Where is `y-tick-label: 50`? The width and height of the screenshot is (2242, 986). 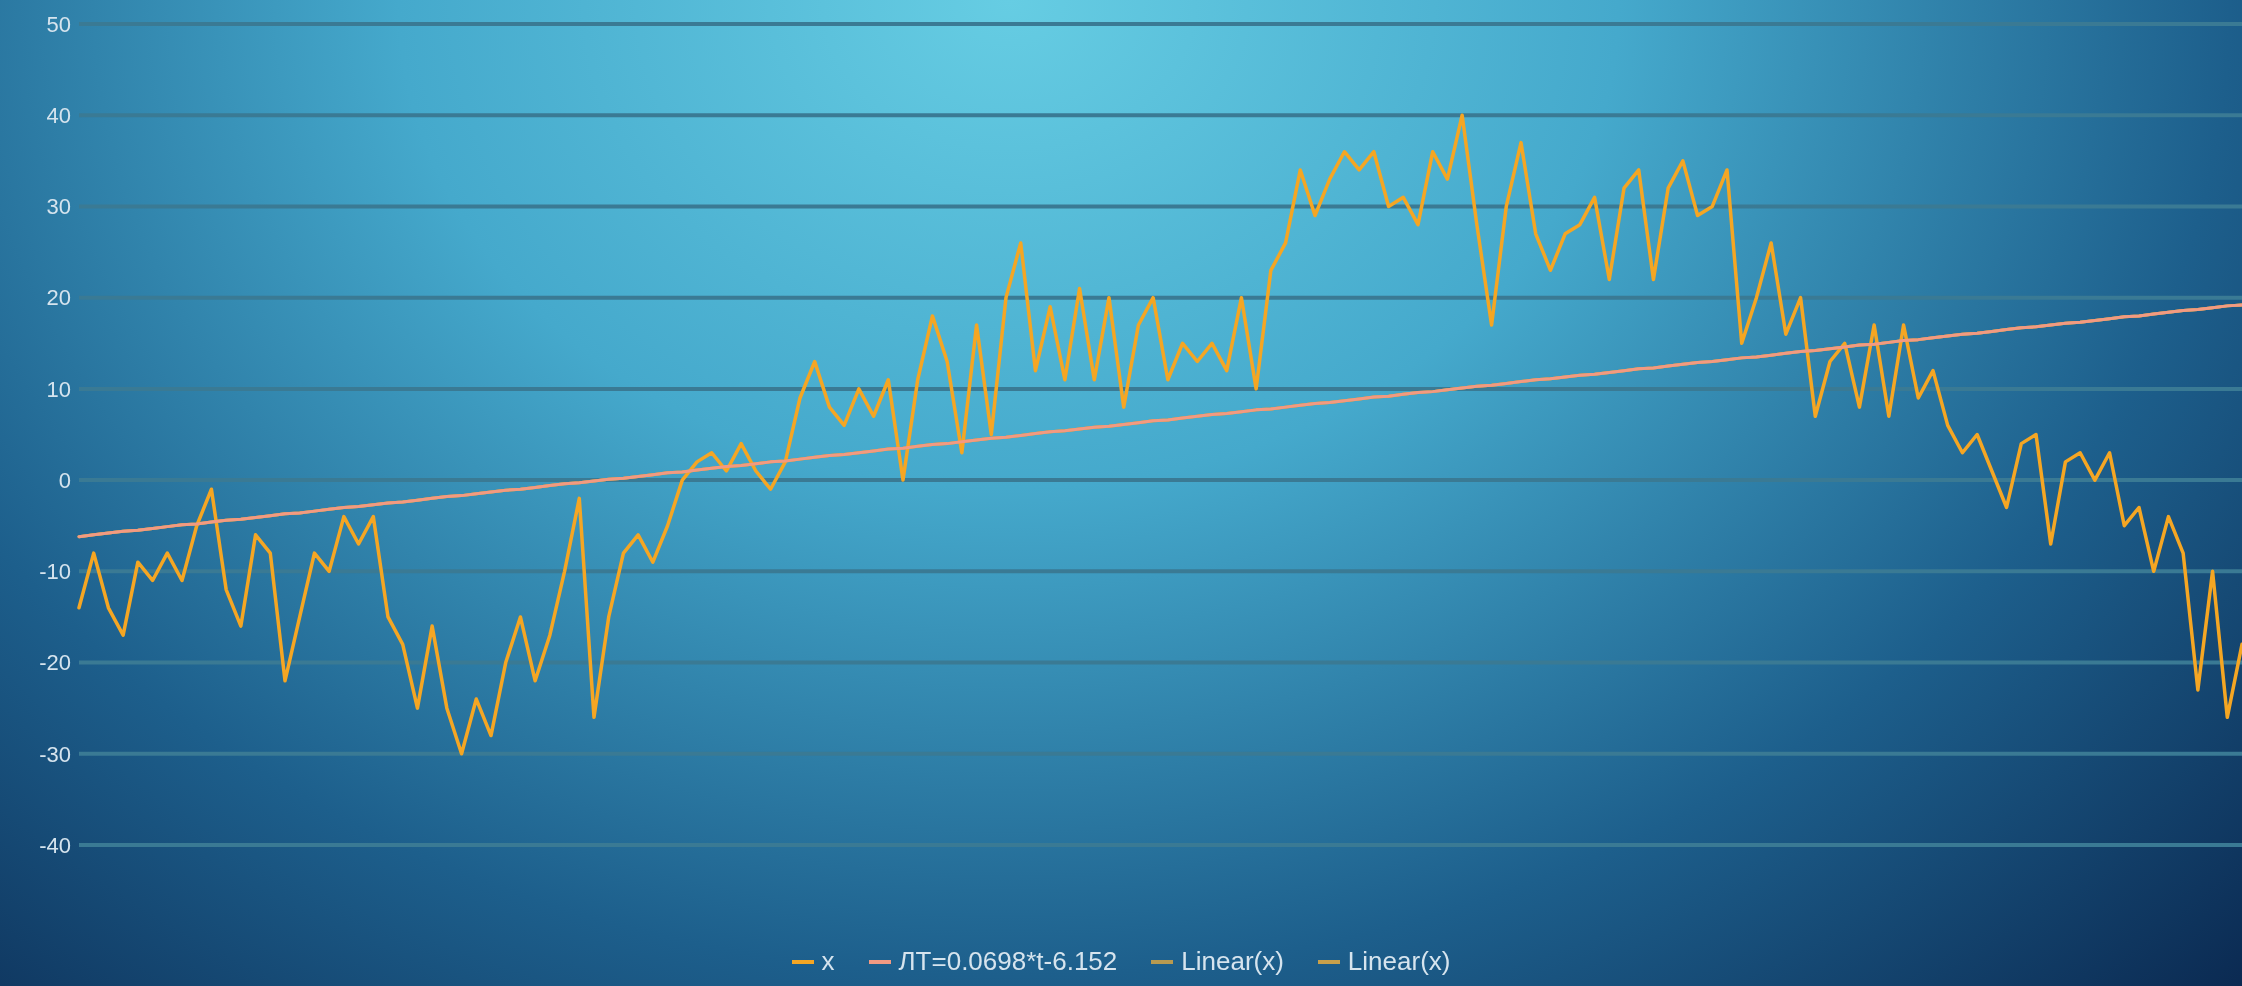
y-tick-label: 50 is located at coordinates (58, 24).